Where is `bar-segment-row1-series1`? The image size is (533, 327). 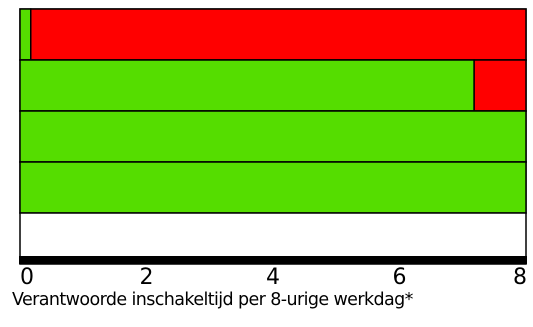
bar-segment-row1-series1 is located at coordinates (25, 34).